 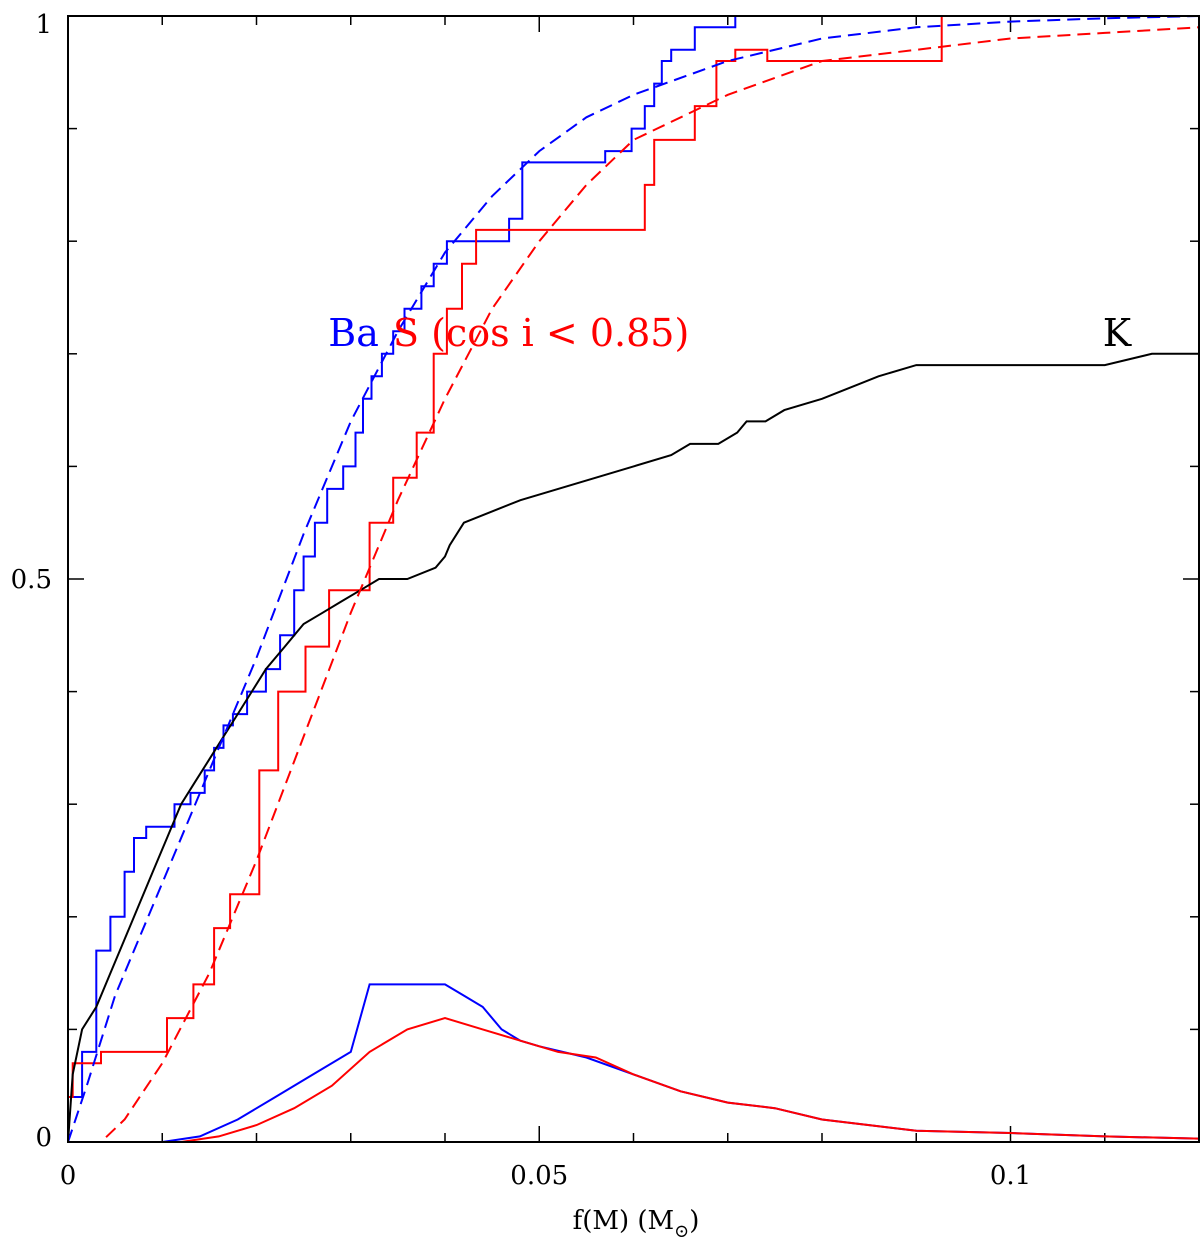 I want to click on x-axis-title: f(M) (M⊙), so click(x=636, y=1224).